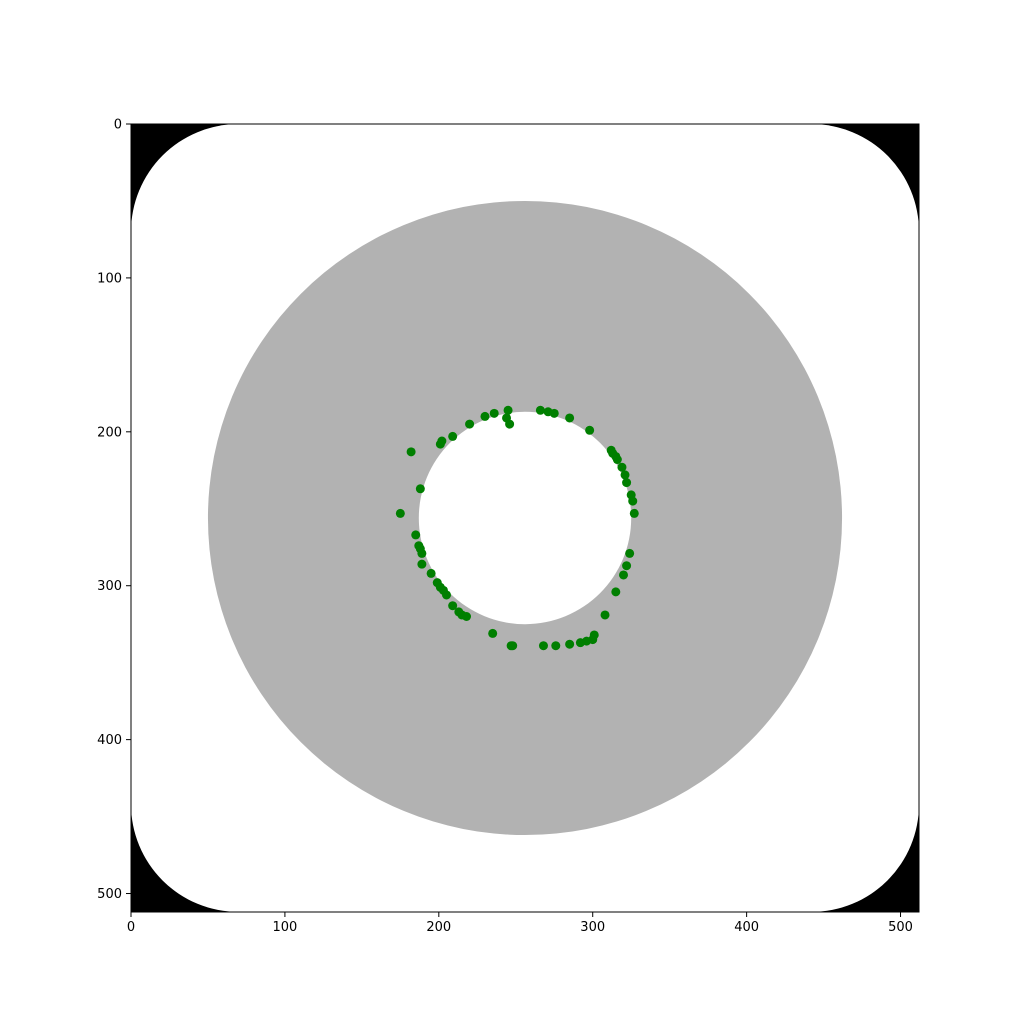 The image size is (1024, 1024). Describe the element at coordinates (438, 927) in the screenshot. I see `x-tick-label: 200` at that location.